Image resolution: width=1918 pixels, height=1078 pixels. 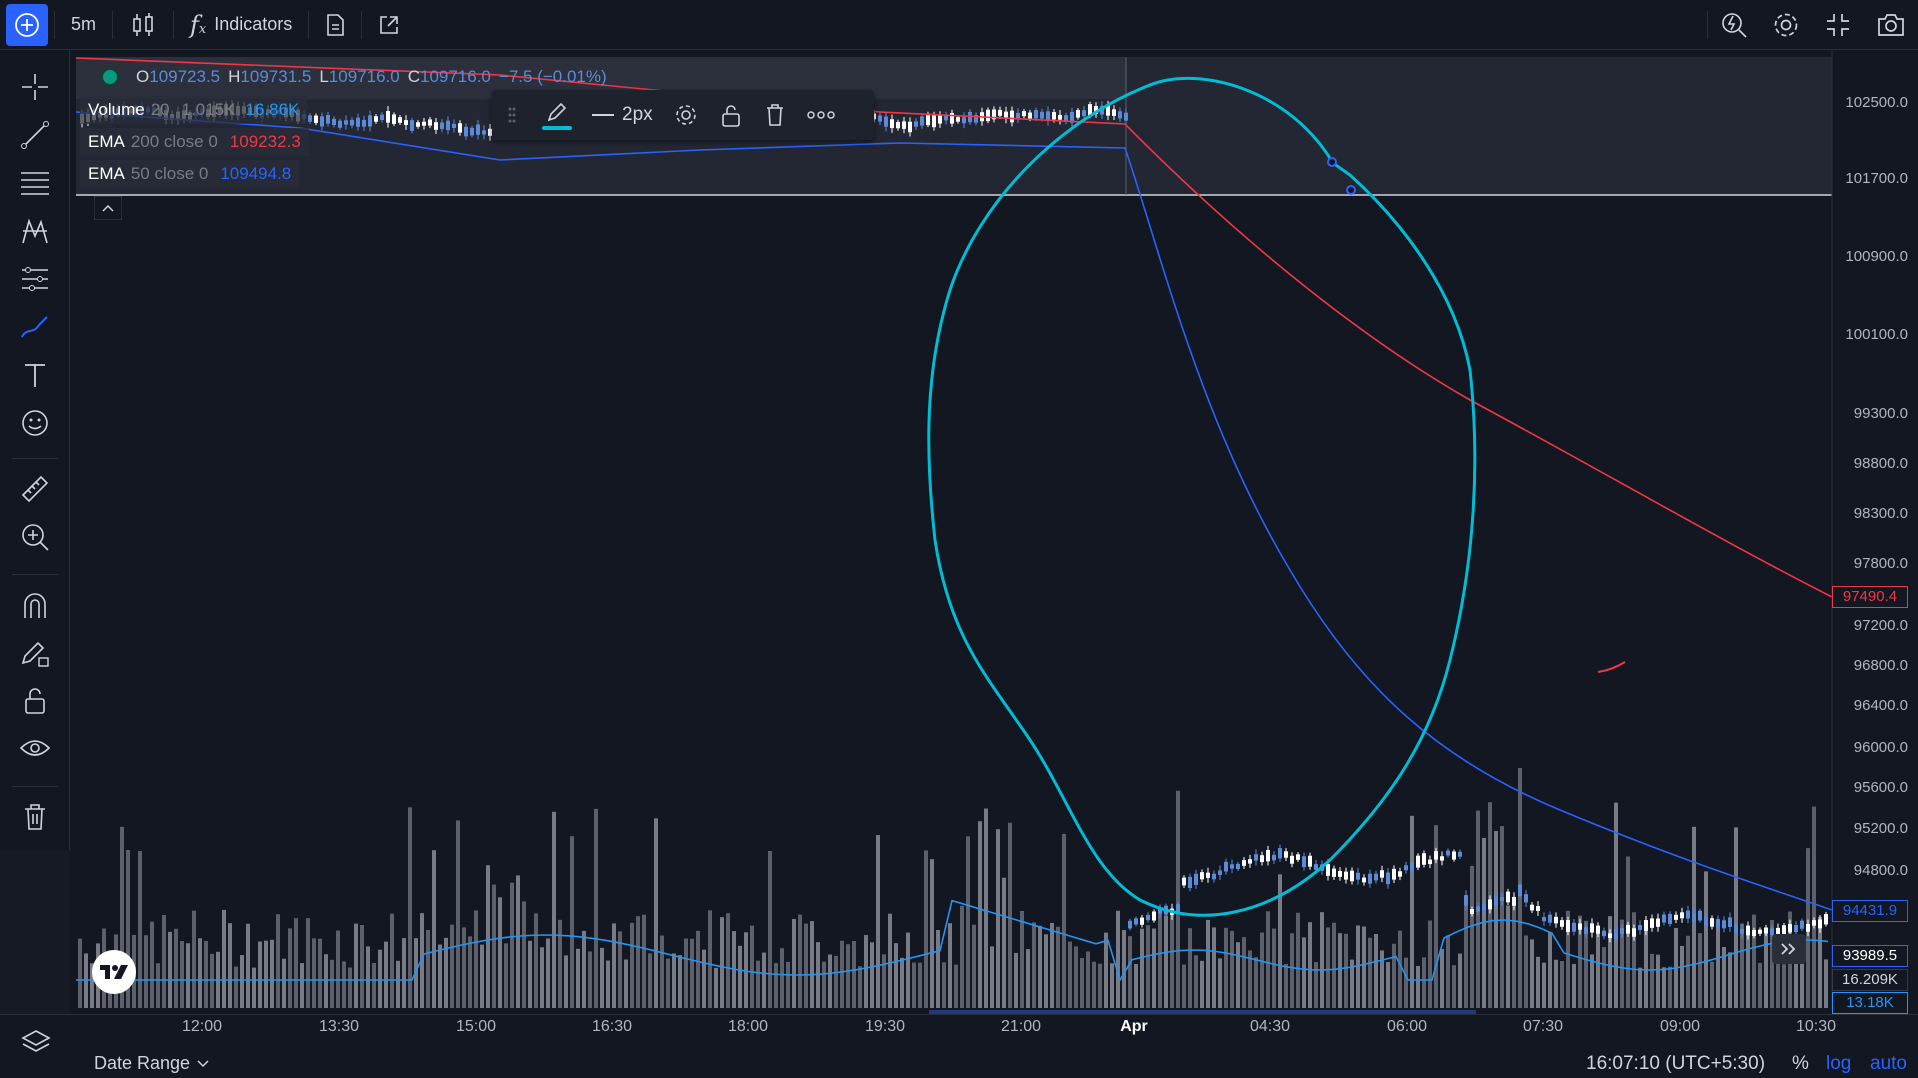 I want to click on more-options-button, so click(x=821, y=115).